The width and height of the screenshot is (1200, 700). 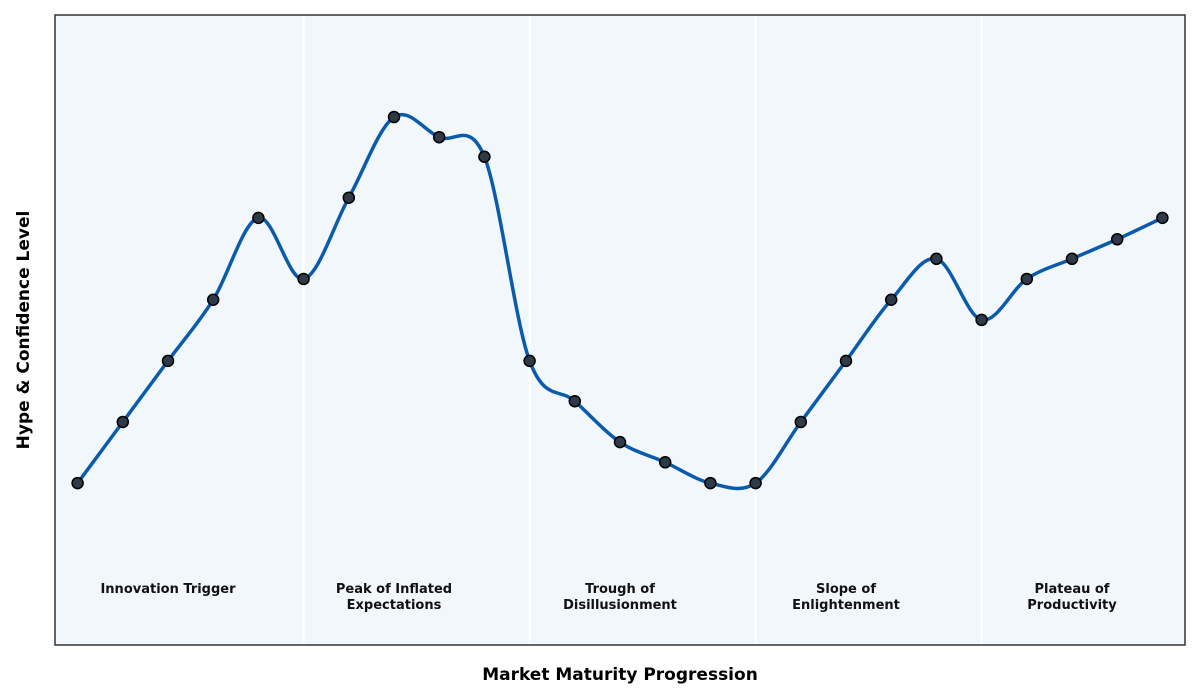 What do you see at coordinates (1072, 597) in the screenshot?
I see `phase-label: Plateau of Productivity` at bounding box center [1072, 597].